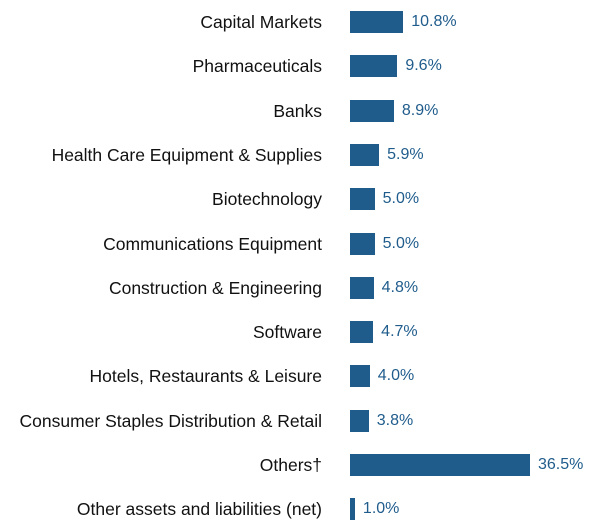 The height and width of the screenshot is (527, 600). I want to click on bar-row: Hotels, Restaurants & Leisure 4.0%, so click(300, 376).